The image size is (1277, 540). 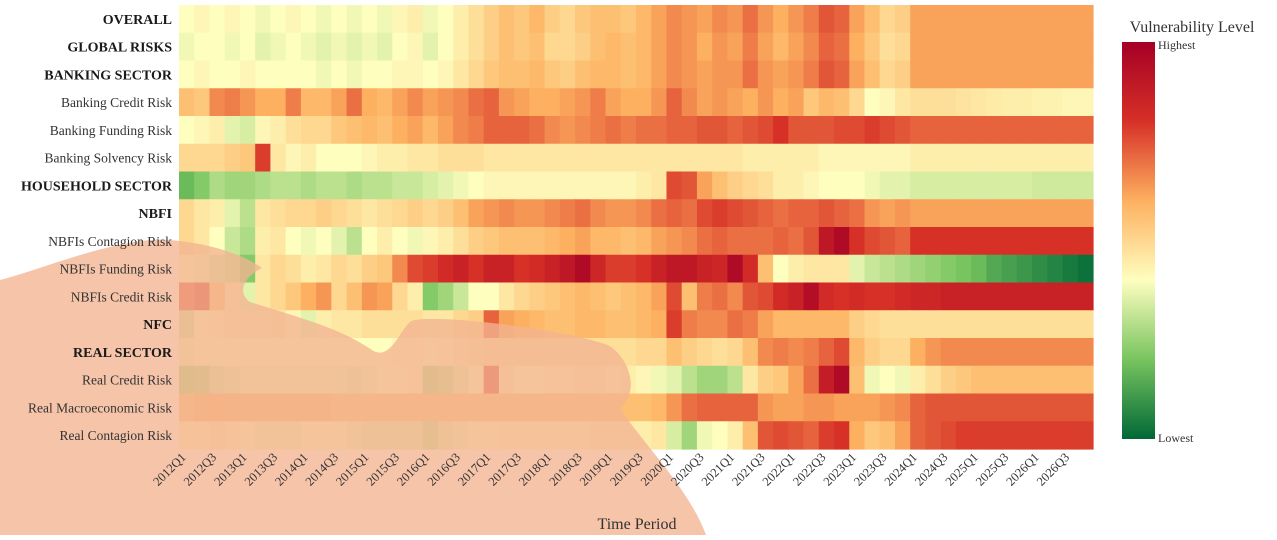 I want to click on x-tick-label: 2025Q1, so click(x=962, y=469).